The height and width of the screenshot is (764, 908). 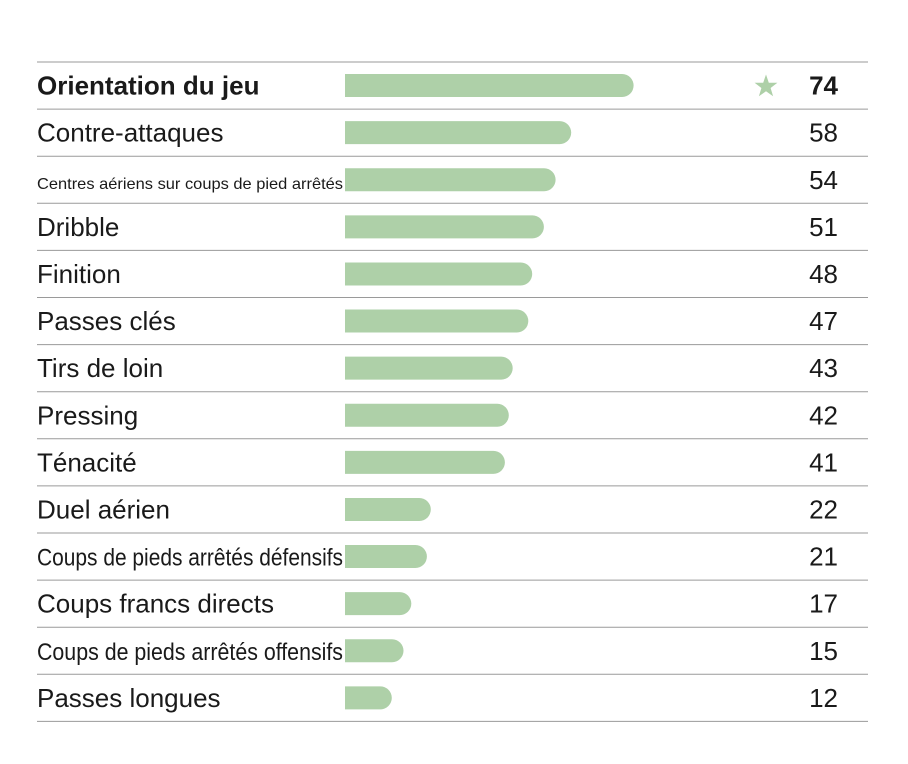 What do you see at coordinates (823, 274) in the screenshot?
I see `value-label: 48` at bounding box center [823, 274].